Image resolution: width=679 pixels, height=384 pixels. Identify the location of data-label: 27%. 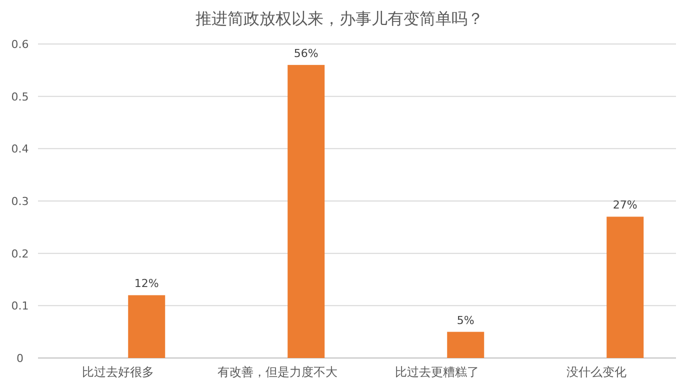
(625, 205).